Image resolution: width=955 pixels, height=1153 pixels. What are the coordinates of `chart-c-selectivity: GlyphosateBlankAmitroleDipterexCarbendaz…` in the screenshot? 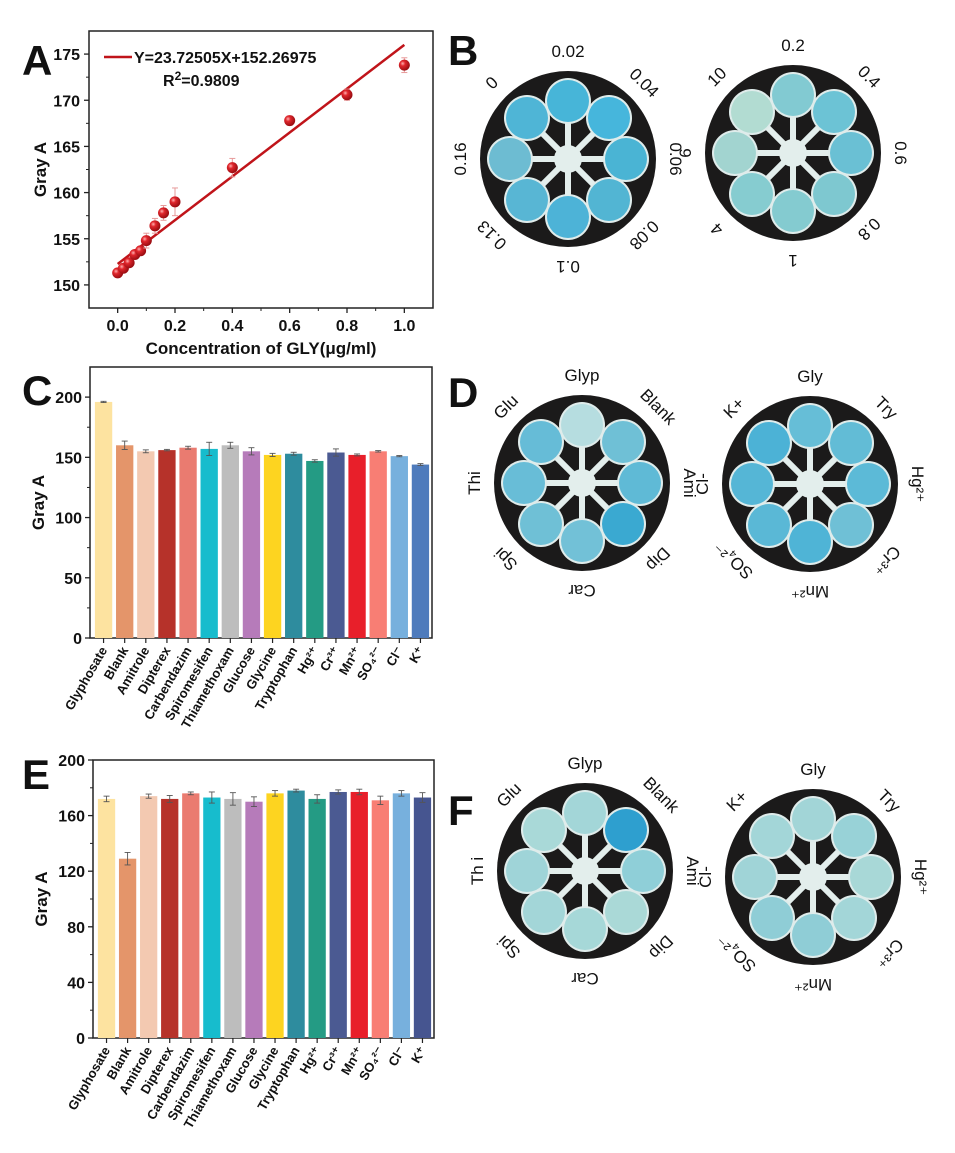 It's located at (231, 548).